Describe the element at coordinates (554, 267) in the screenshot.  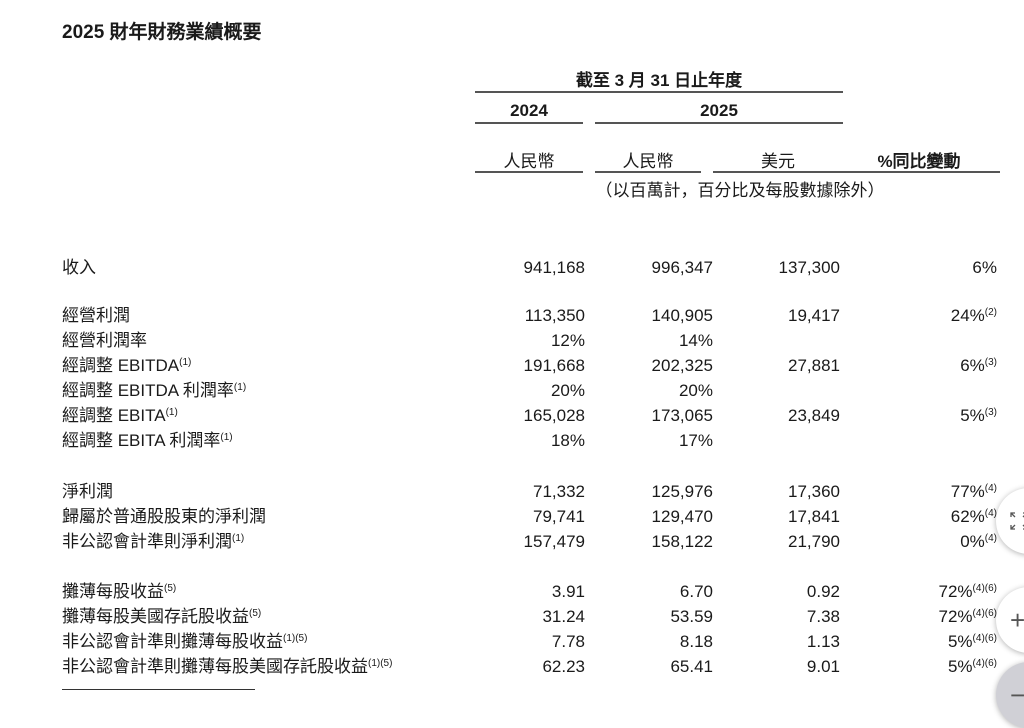
I see `value-2024-rmb: 941,168` at that location.